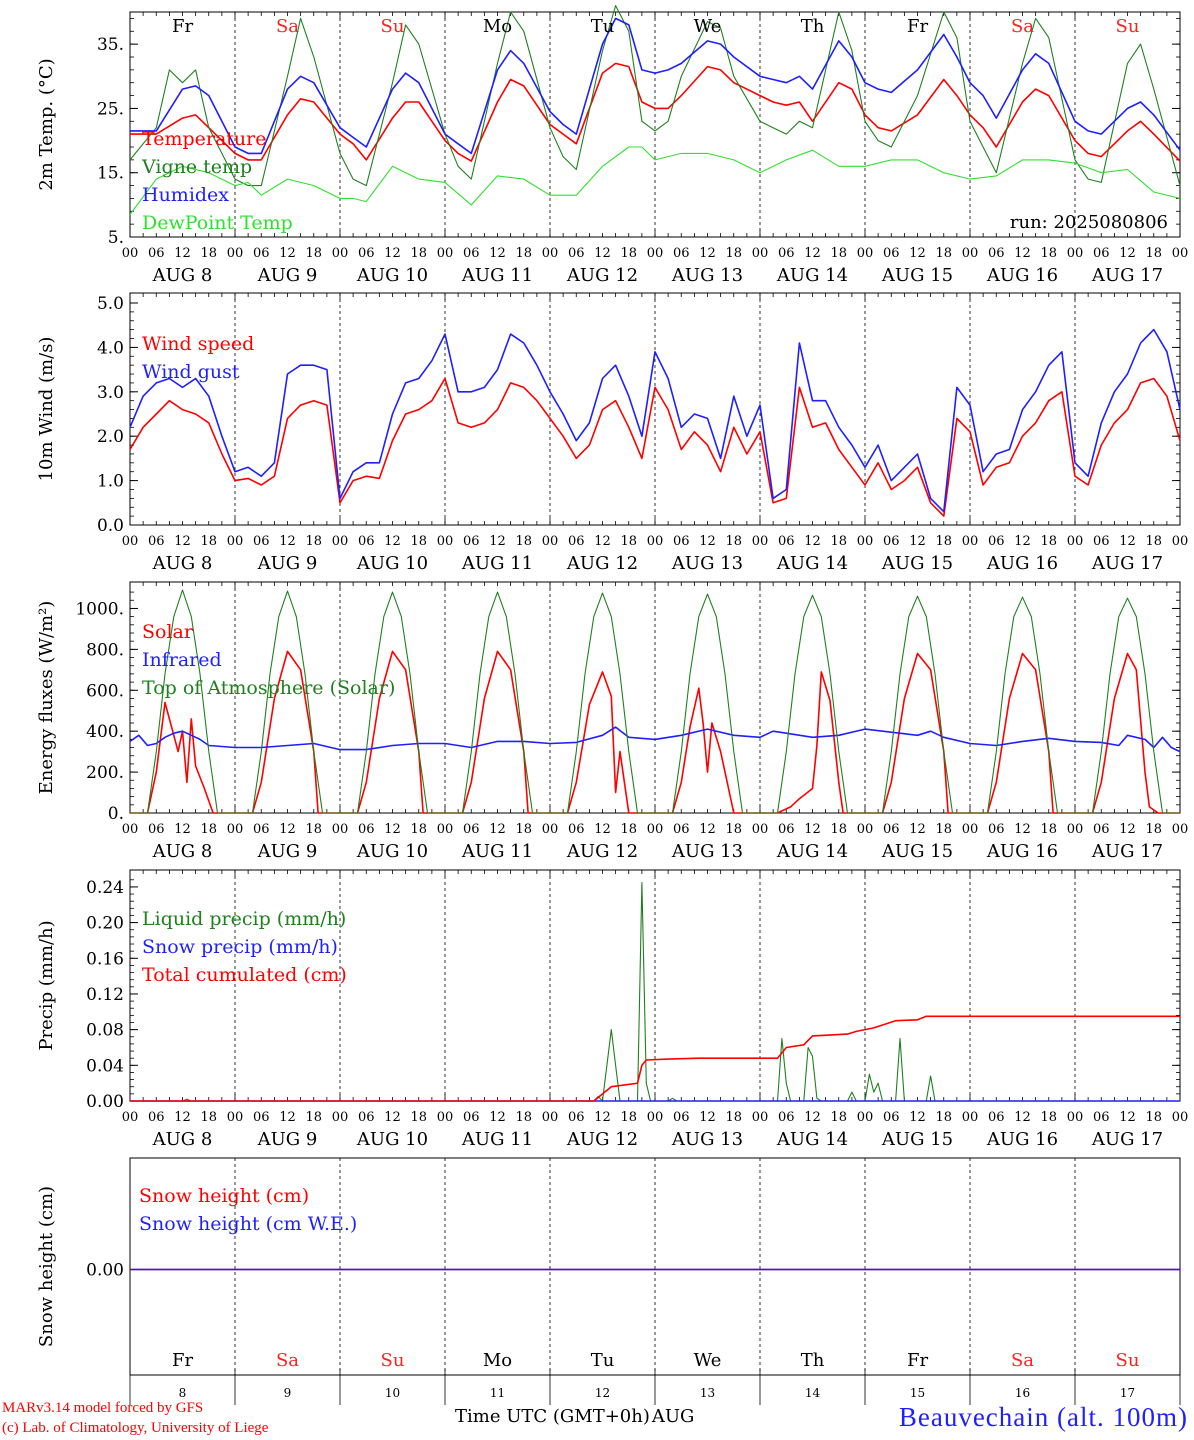 The width and height of the screenshot is (1194, 1440). What do you see at coordinates (105, 1102) in the screenshot?
I see `y-tick-label: 0.00` at bounding box center [105, 1102].